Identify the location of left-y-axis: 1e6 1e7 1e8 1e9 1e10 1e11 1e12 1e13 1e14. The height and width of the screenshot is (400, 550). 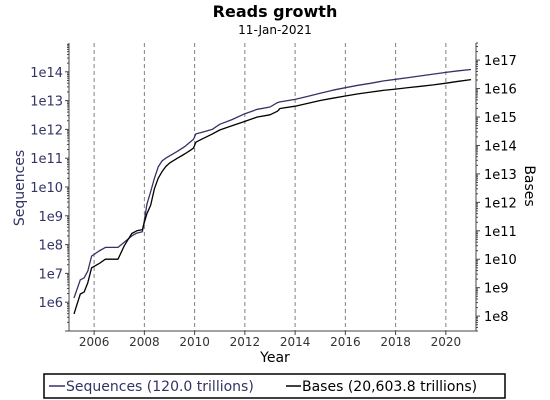
(49, 187).